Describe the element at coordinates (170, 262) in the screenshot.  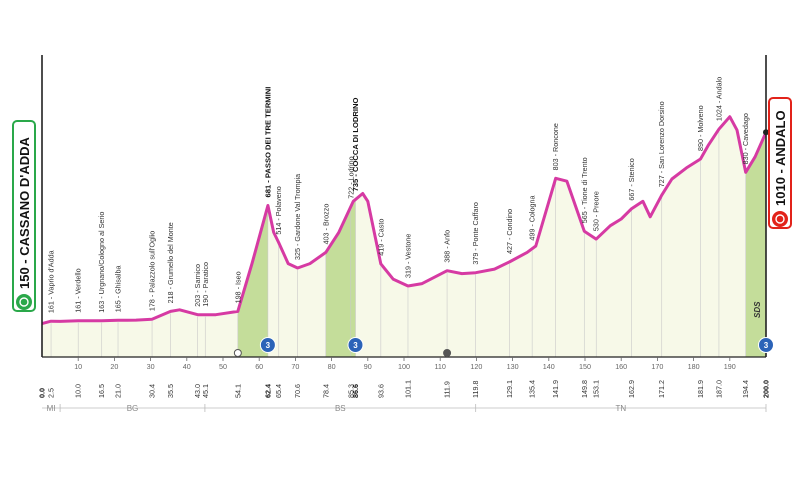
I see `location-label-5: 218 - Grumello del Monte` at that location.